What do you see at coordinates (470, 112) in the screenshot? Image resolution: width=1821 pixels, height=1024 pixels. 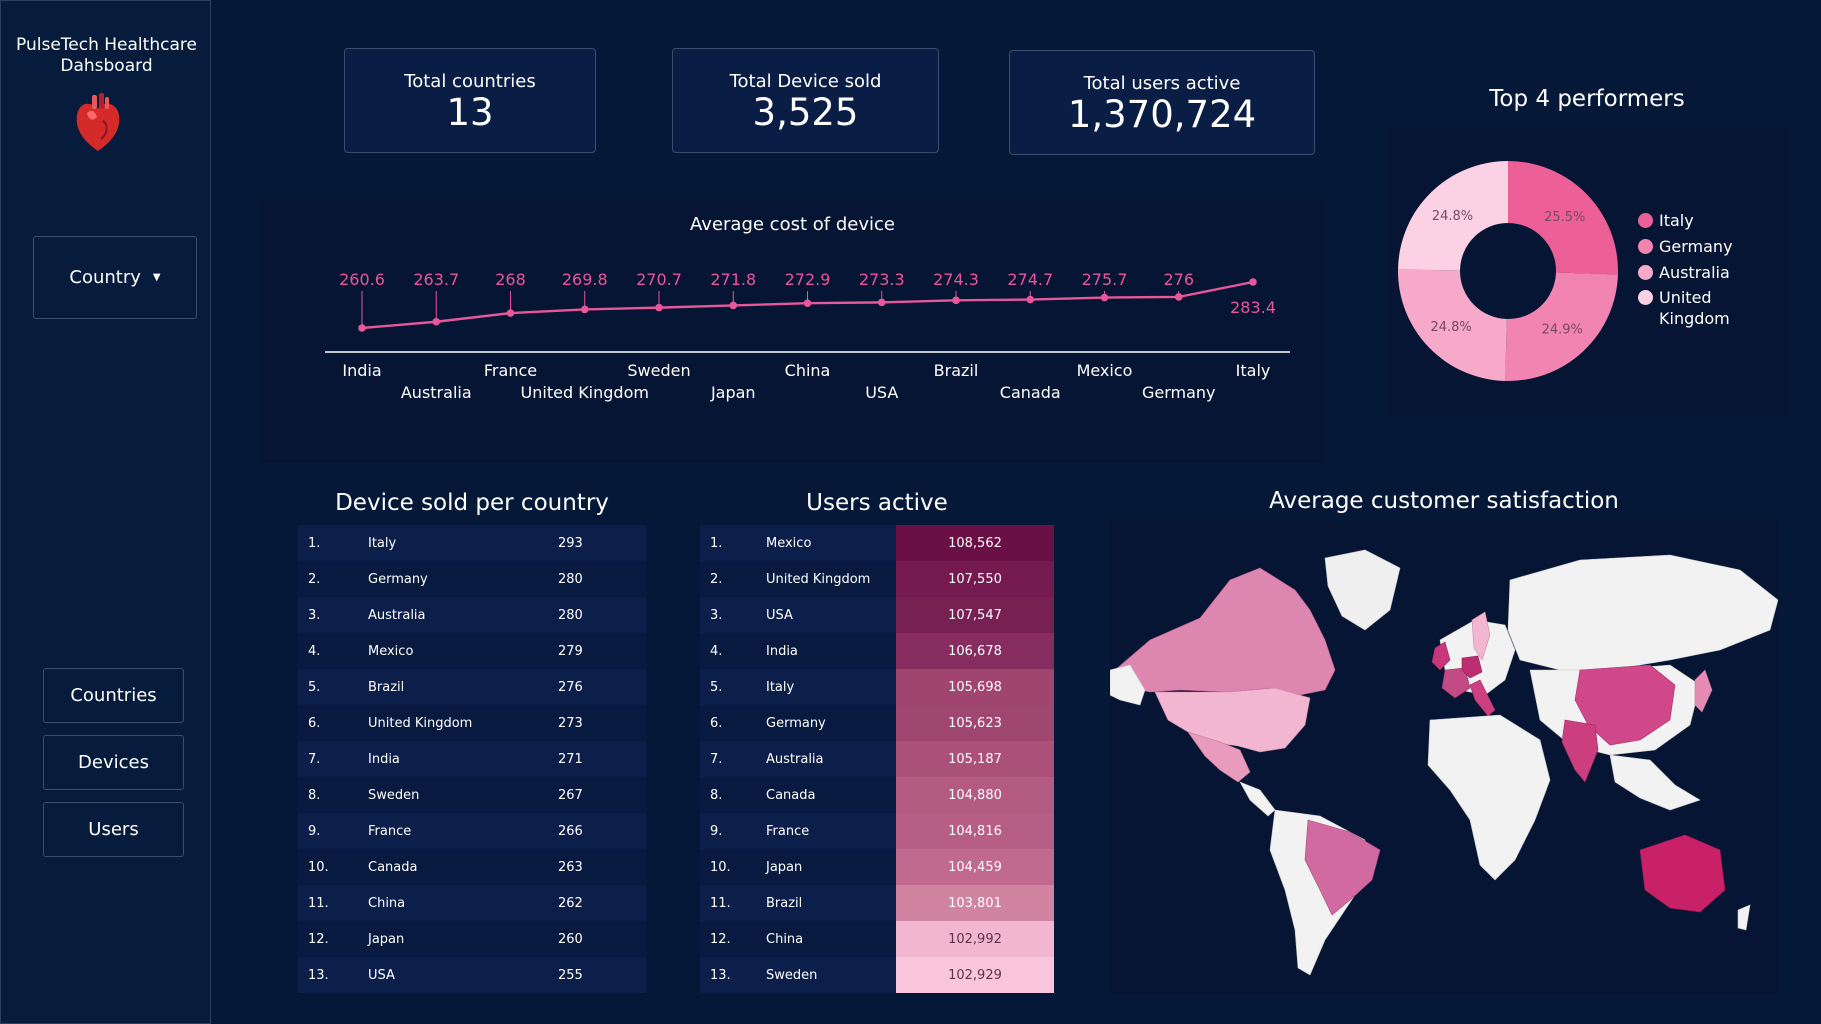 I see `kpi-value: 13` at bounding box center [470, 112].